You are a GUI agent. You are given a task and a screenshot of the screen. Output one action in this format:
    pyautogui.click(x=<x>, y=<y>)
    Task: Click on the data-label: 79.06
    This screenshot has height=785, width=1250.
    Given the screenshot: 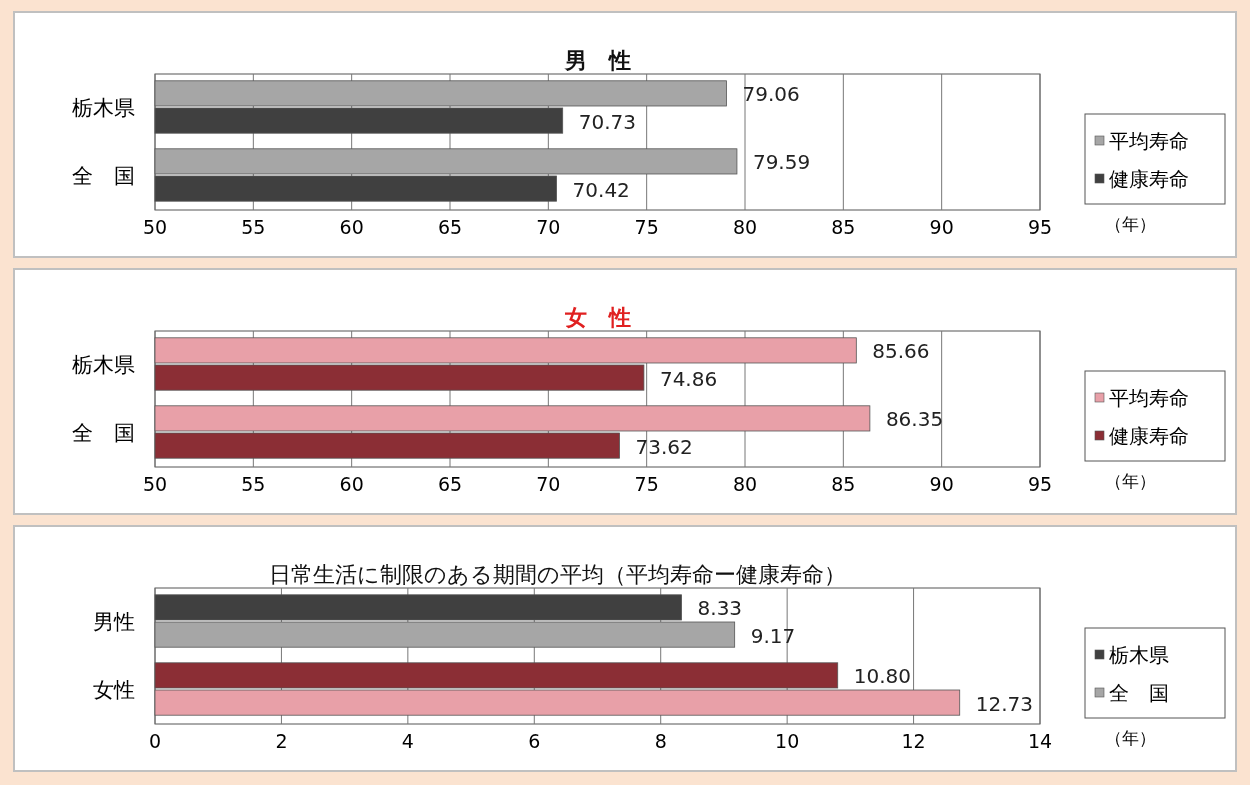 What is the action you would take?
    pyautogui.click(x=771, y=94)
    